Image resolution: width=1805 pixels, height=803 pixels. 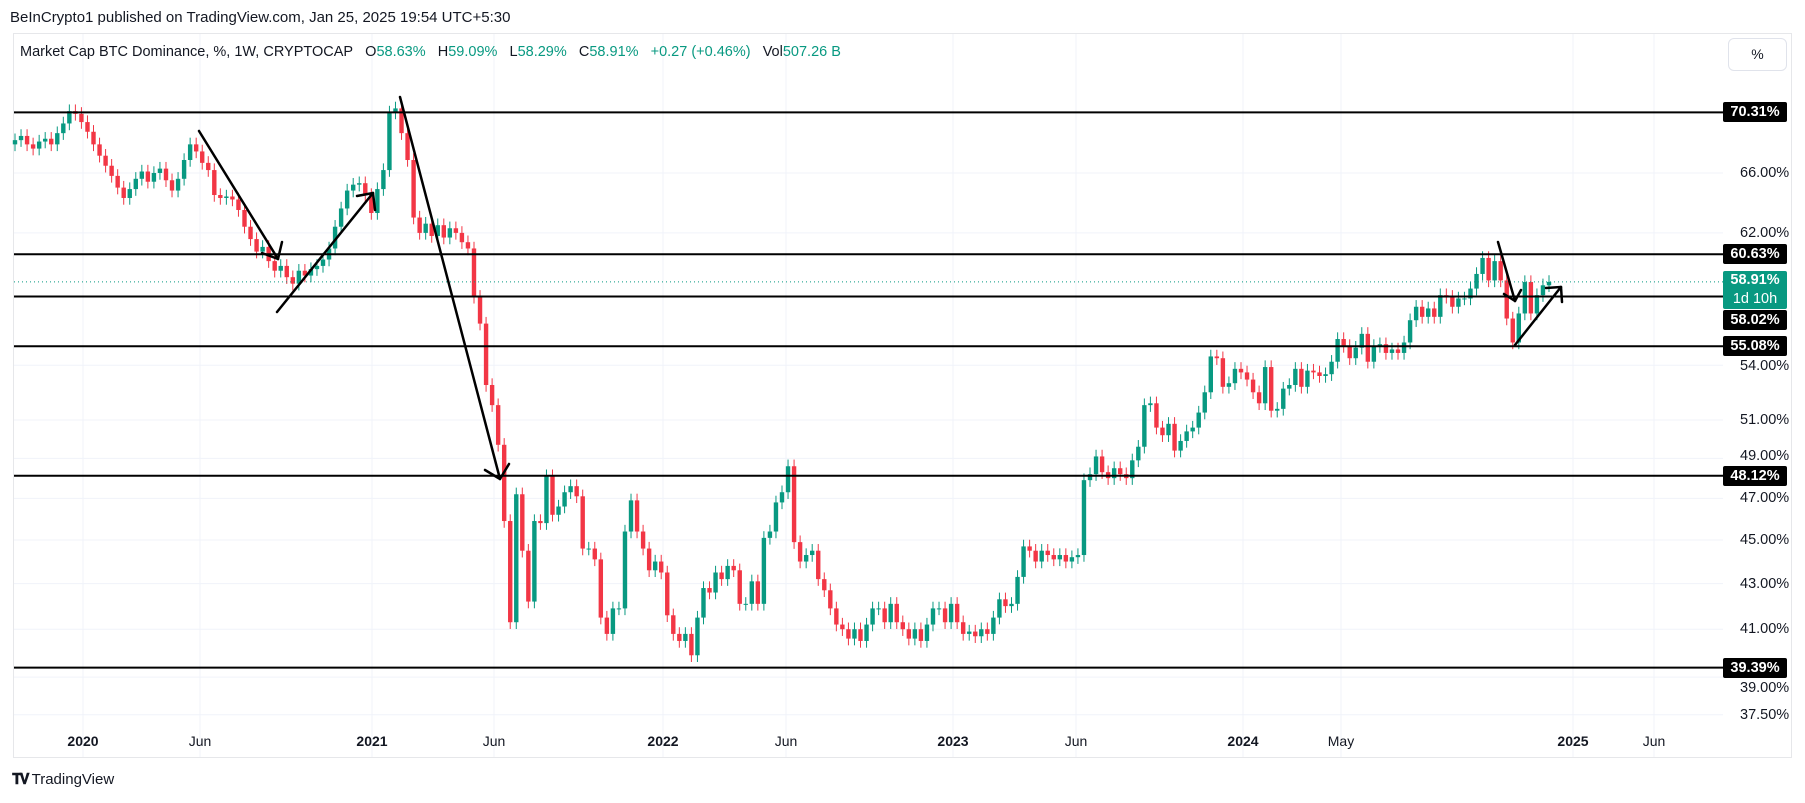 What do you see at coordinates (953, 741) in the screenshot?
I see `time-tick-label: 2023` at bounding box center [953, 741].